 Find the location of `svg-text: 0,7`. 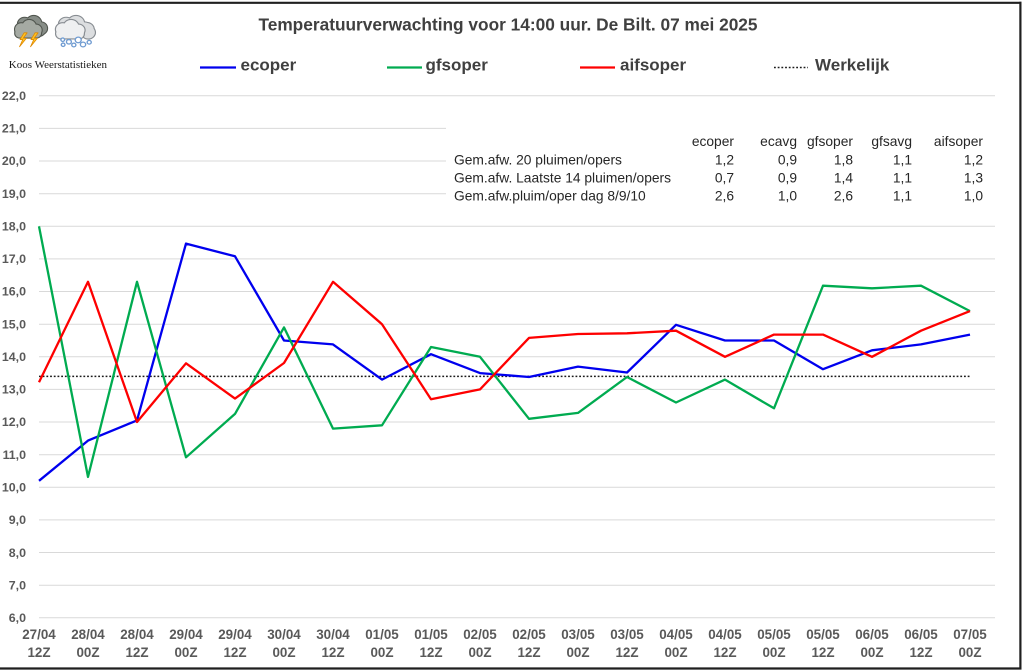

svg-text: 0,7 is located at coordinates (724, 177).